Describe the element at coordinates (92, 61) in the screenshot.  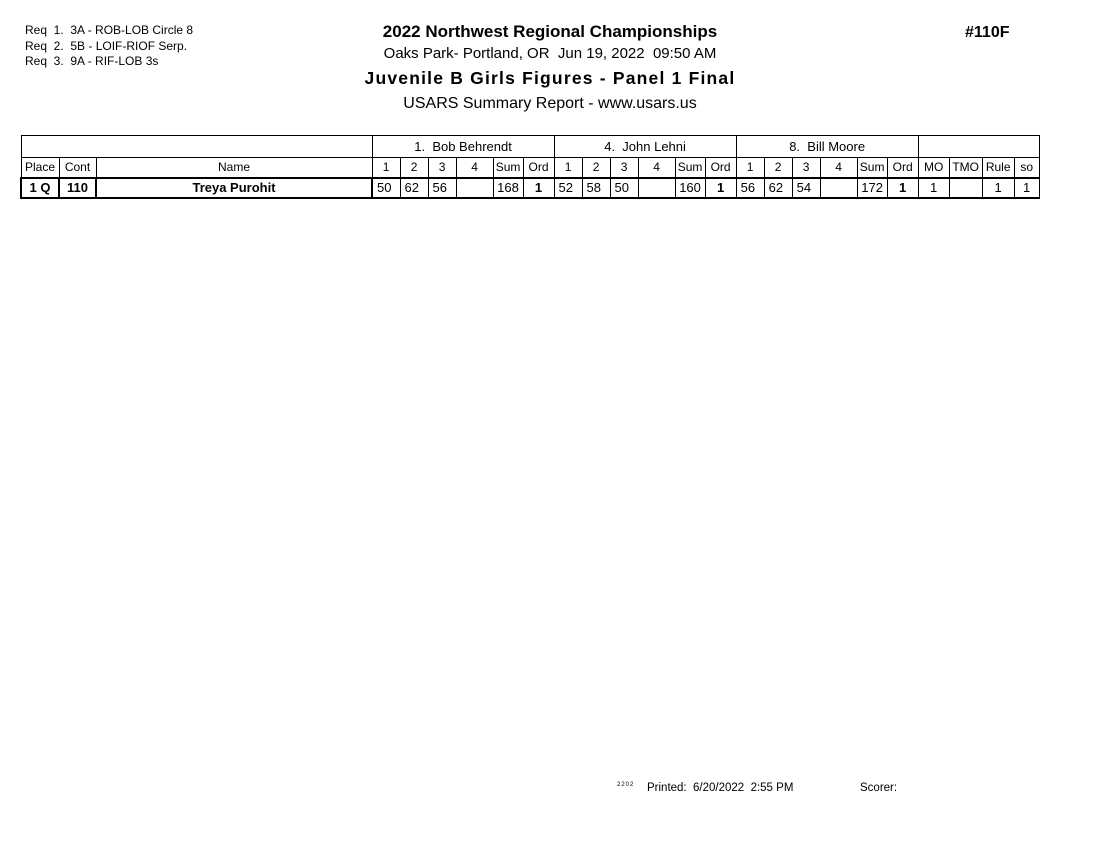
I see `requirement-line-3: Req 3. 9A - RIF-LOB 3s` at that location.